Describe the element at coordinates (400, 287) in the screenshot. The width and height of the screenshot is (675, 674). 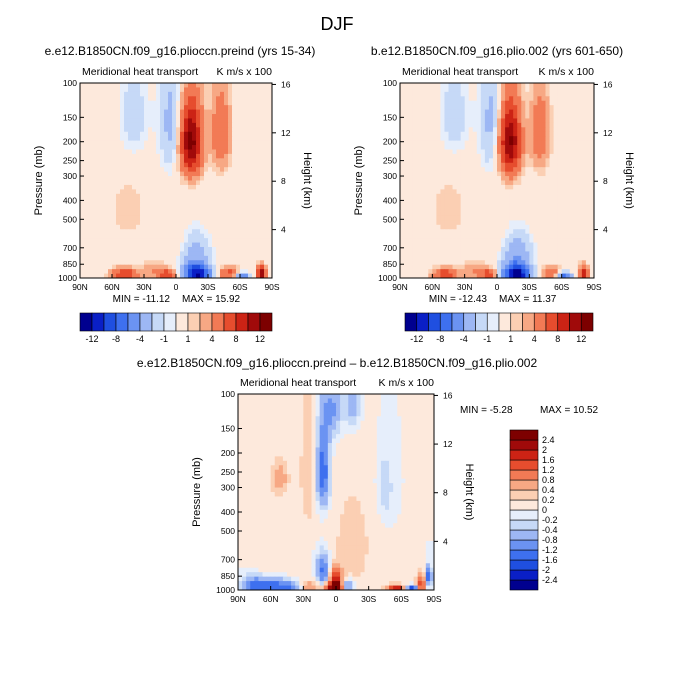
I see `x-tick-label: 90N` at that location.